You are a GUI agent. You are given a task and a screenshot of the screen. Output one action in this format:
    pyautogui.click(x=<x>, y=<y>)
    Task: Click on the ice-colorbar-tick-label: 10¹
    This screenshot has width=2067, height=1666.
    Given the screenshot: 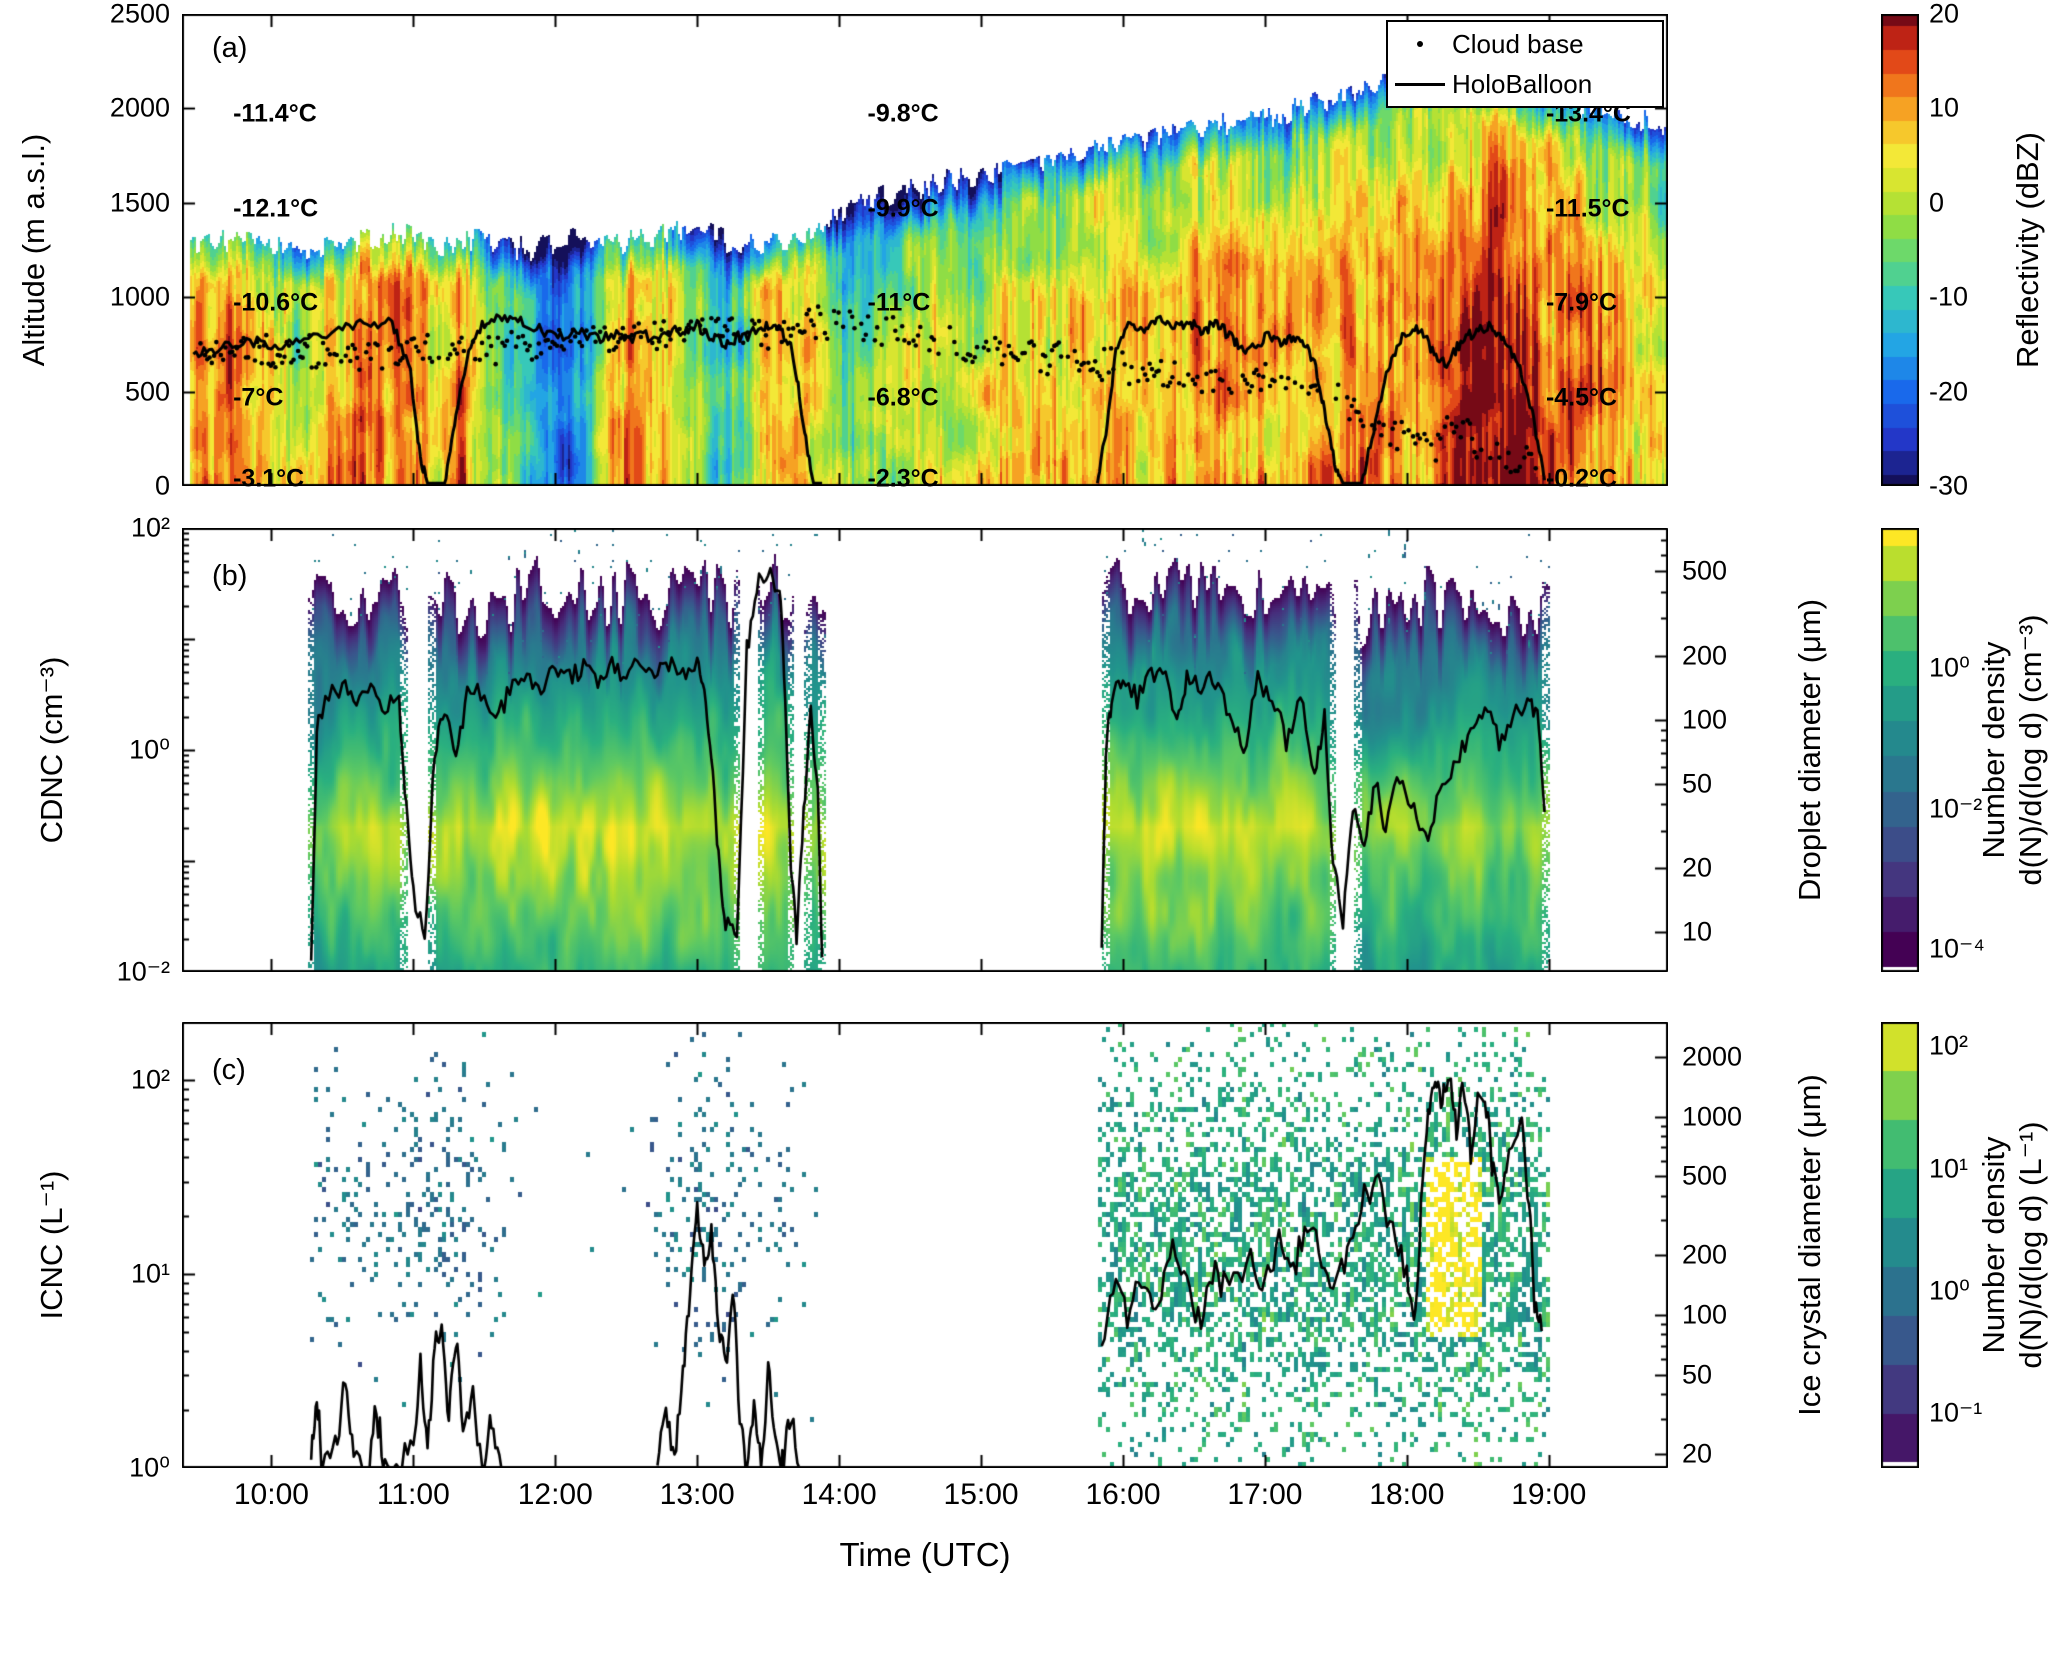 What is the action you would take?
    pyautogui.click(x=1949, y=1168)
    